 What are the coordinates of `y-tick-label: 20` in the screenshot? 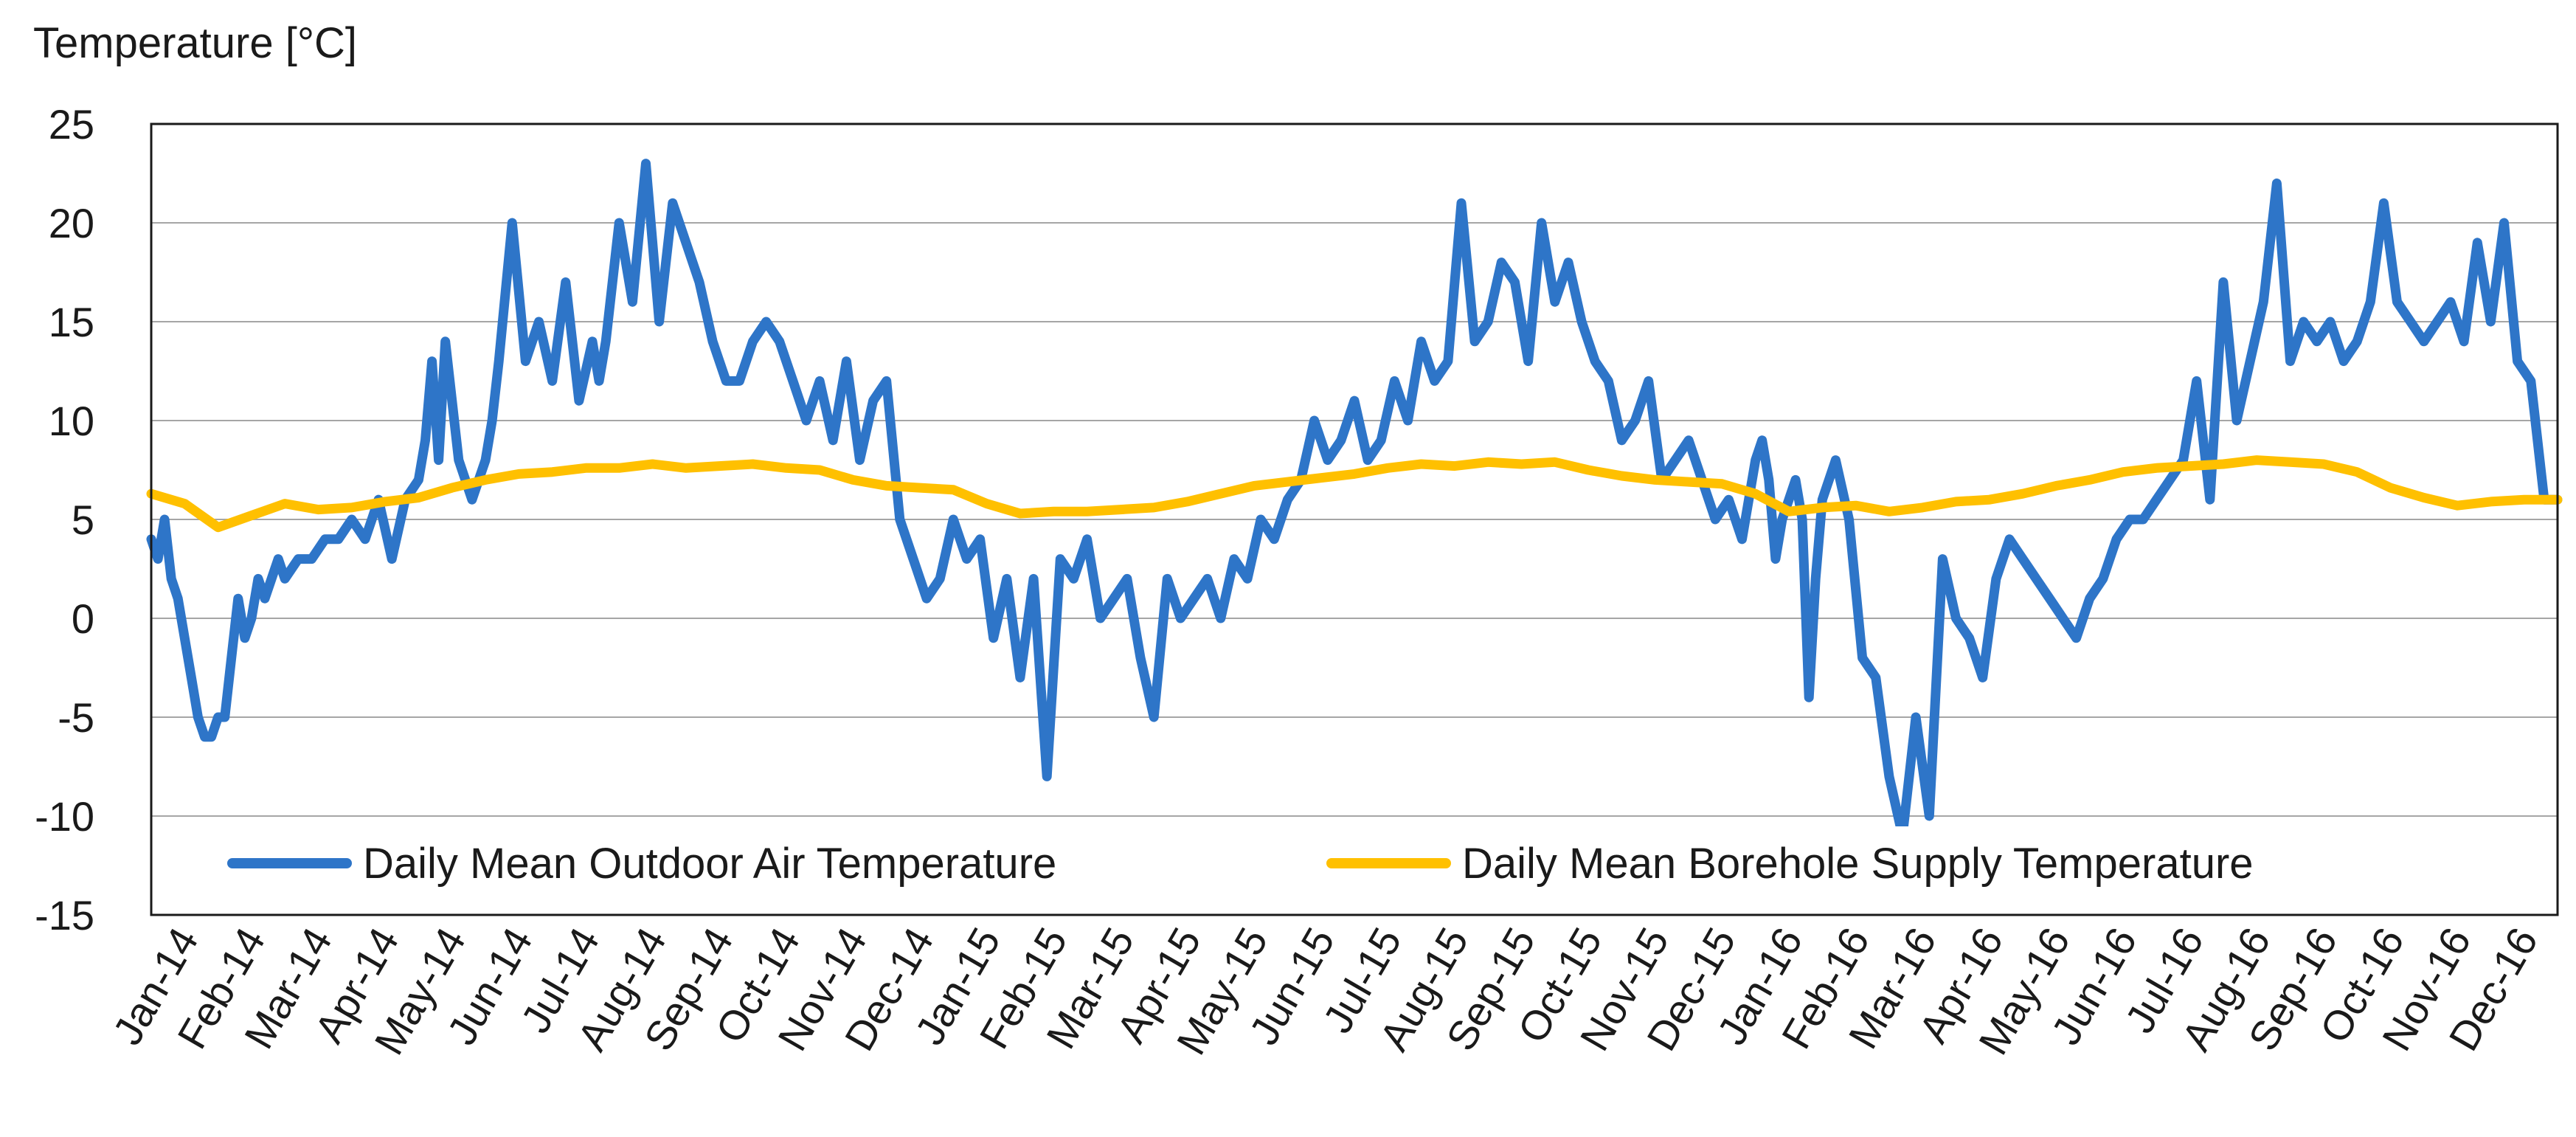 It's located at (72, 223).